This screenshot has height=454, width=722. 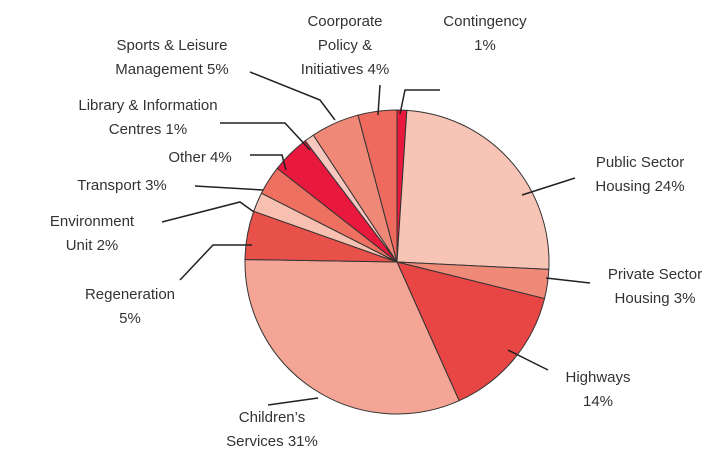 What do you see at coordinates (485, 21) in the screenshot?
I see `category-name: Contingency` at bounding box center [485, 21].